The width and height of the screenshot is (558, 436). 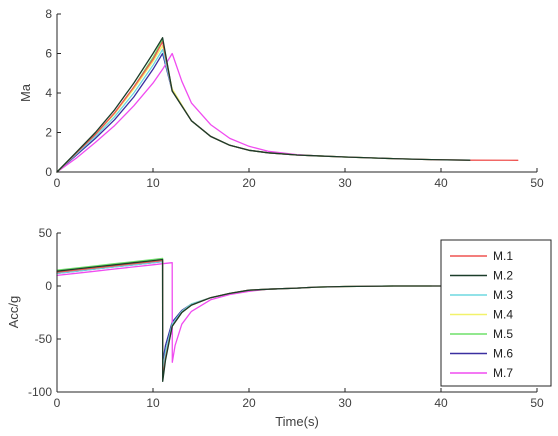 What do you see at coordinates (503, 295) in the screenshot?
I see `legend-label-m3: M.3` at bounding box center [503, 295].